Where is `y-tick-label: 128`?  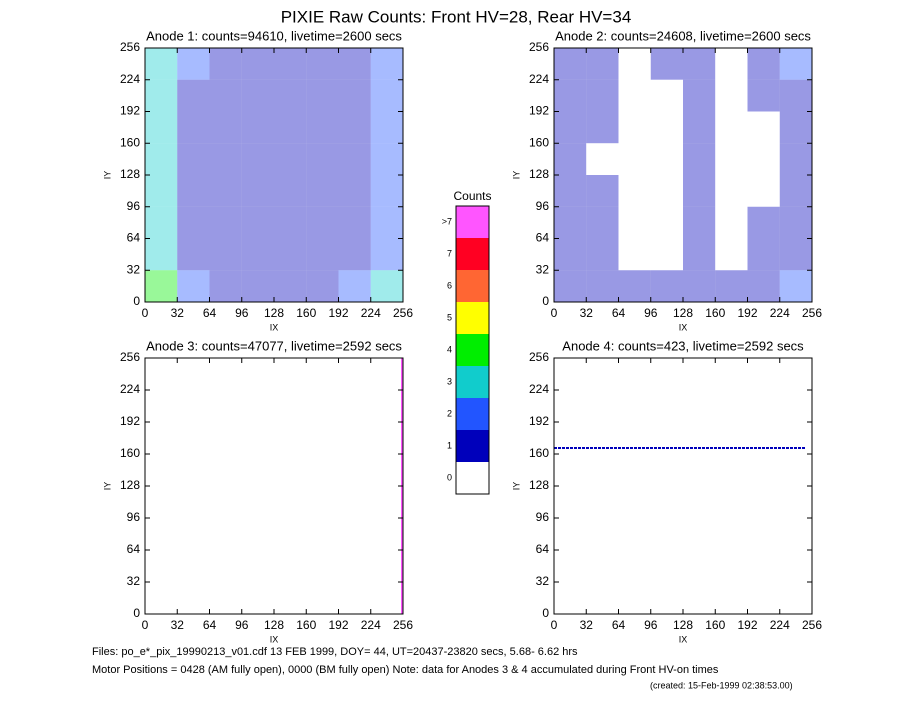 y-tick-label: 128 is located at coordinates (130, 174).